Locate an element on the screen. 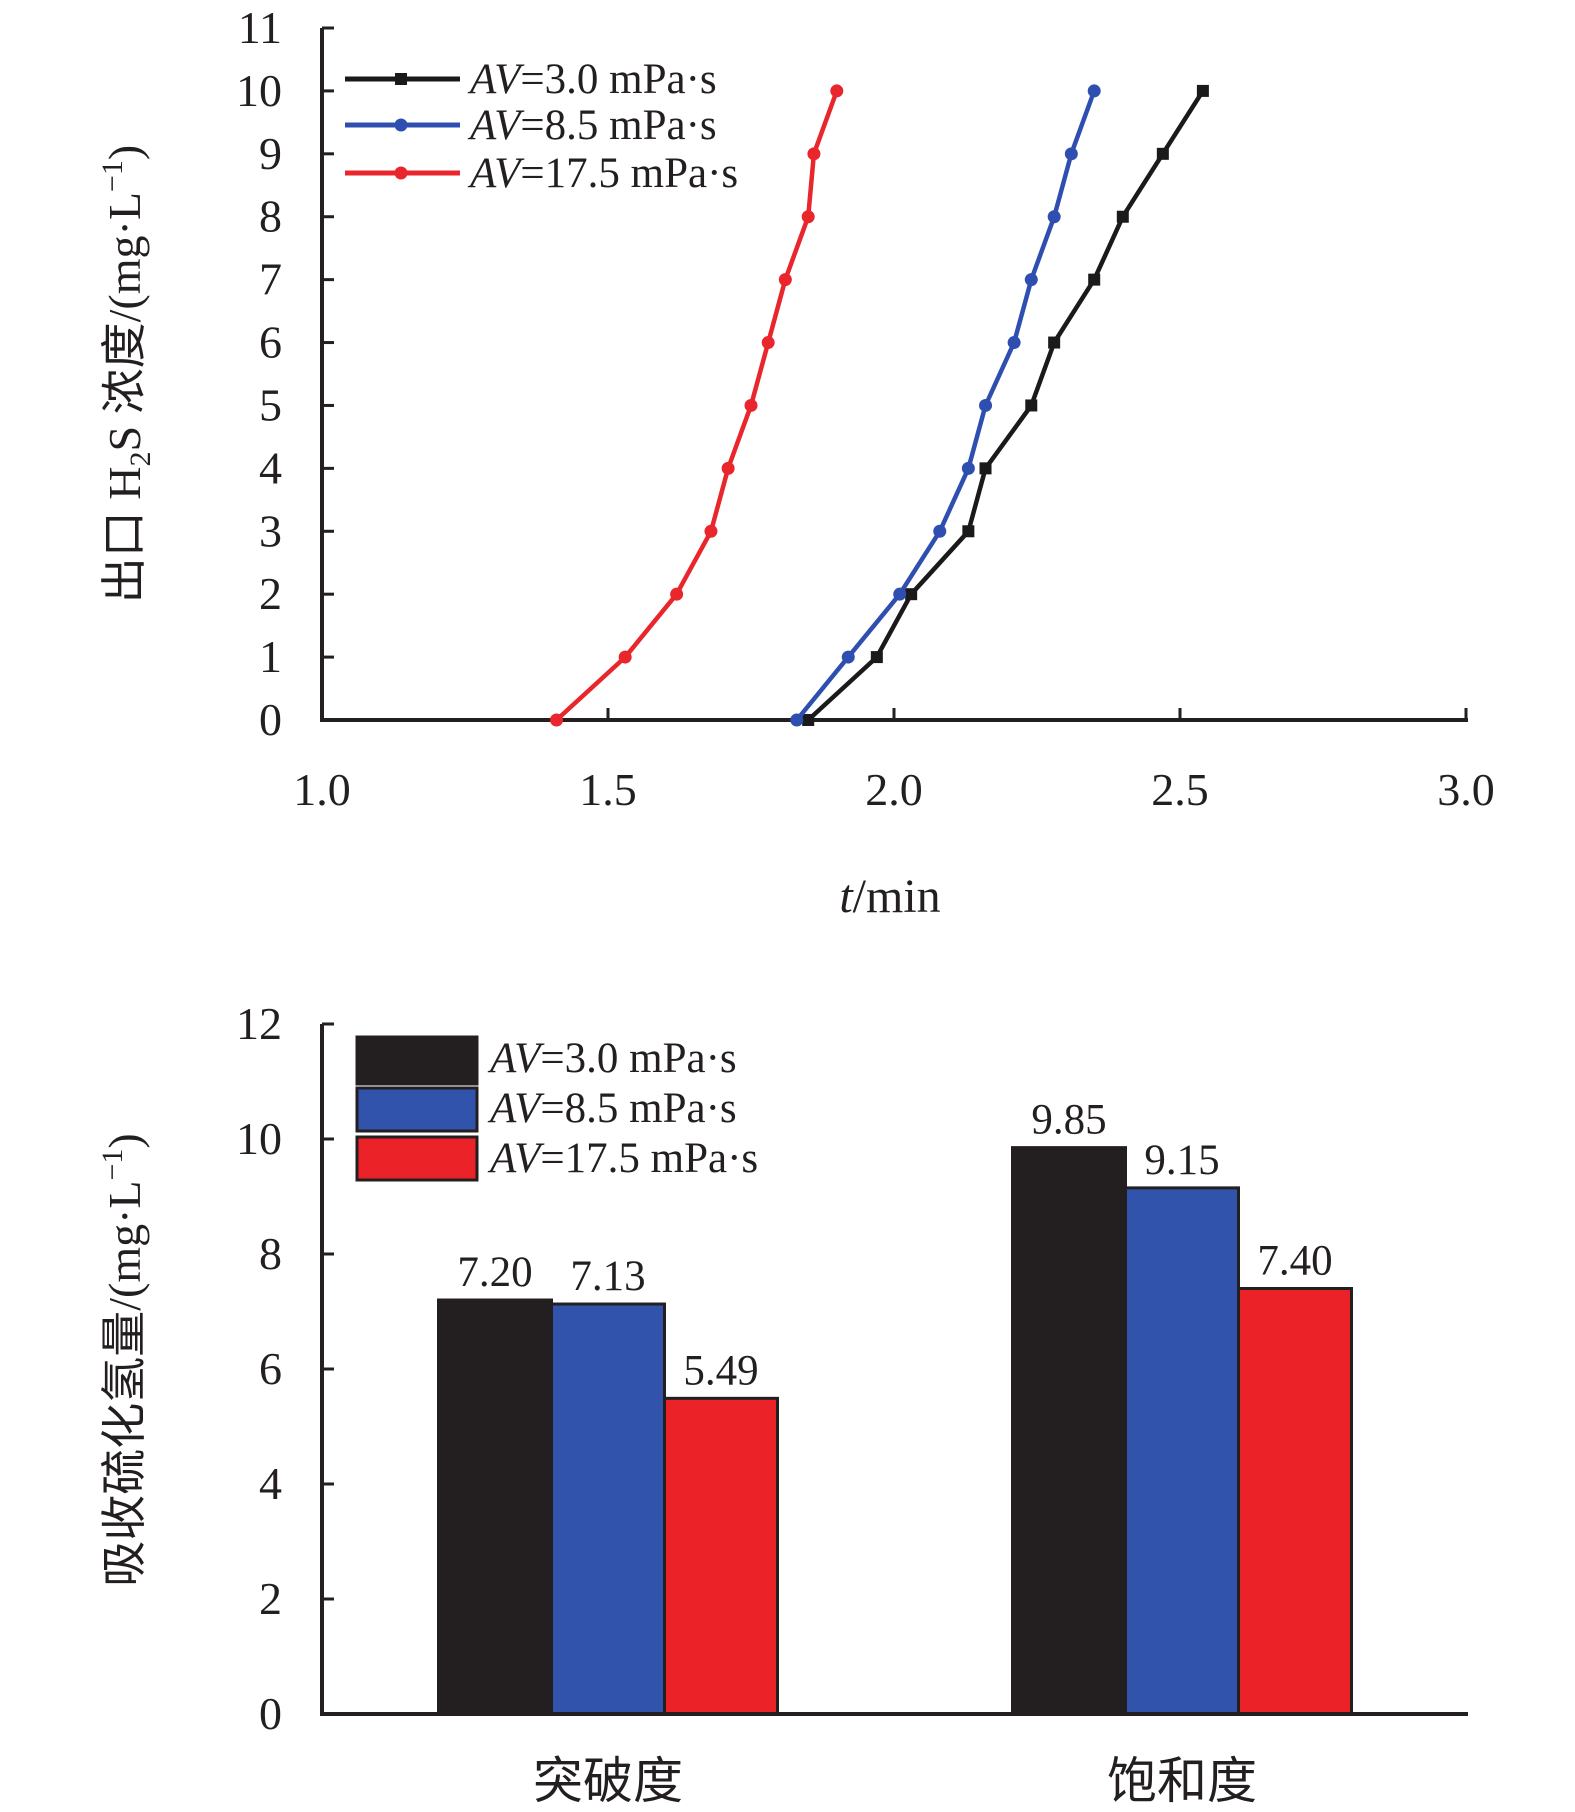 Image resolution: width=1575 pixels, height=1812 pixels. bar-y-tick-label: 0 is located at coordinates (270, 1713).